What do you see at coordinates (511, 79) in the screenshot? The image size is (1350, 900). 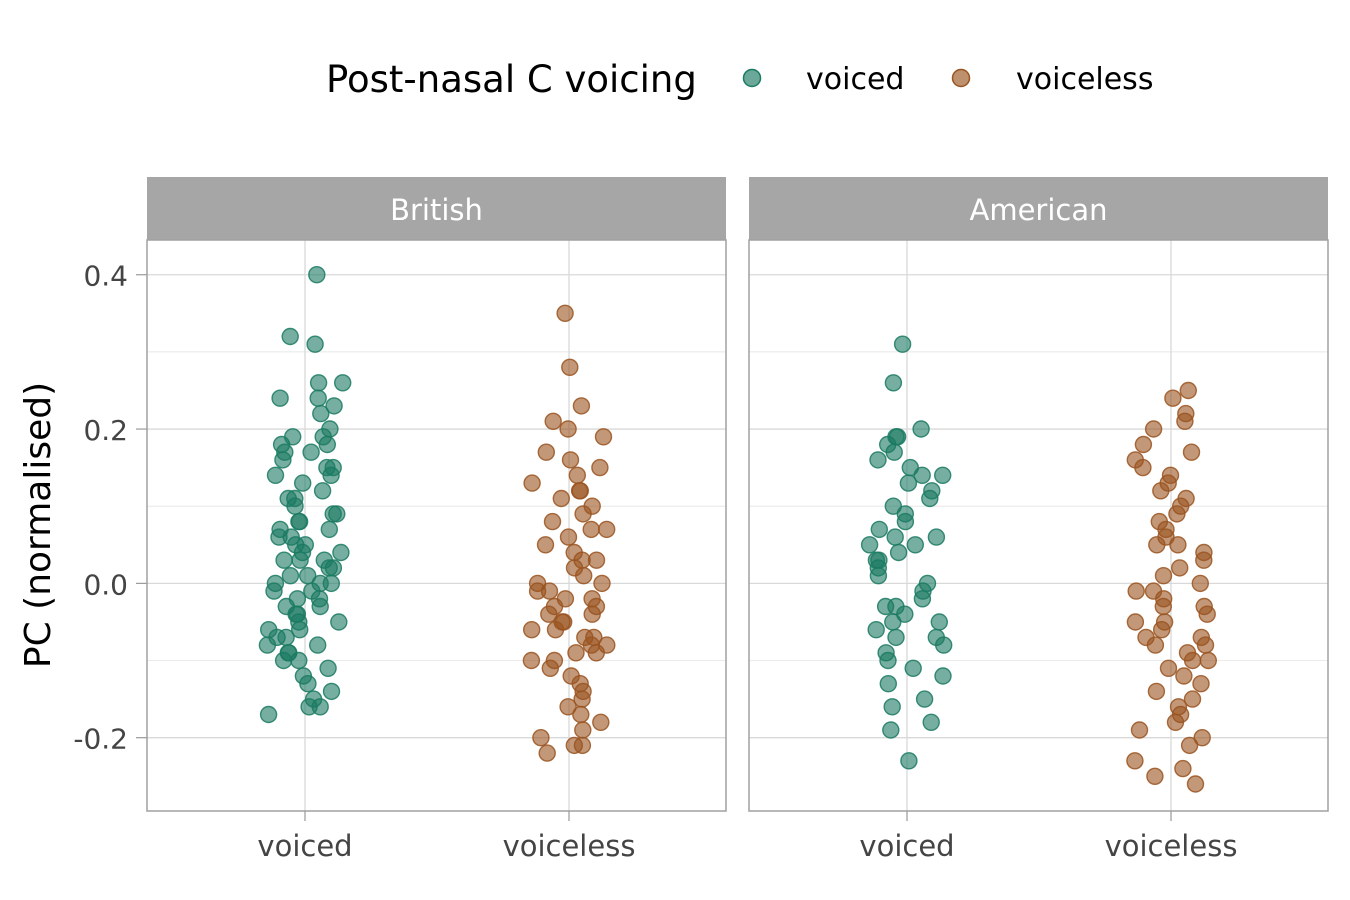 I see `legend-title: Post-nasal C voicing` at bounding box center [511, 79].